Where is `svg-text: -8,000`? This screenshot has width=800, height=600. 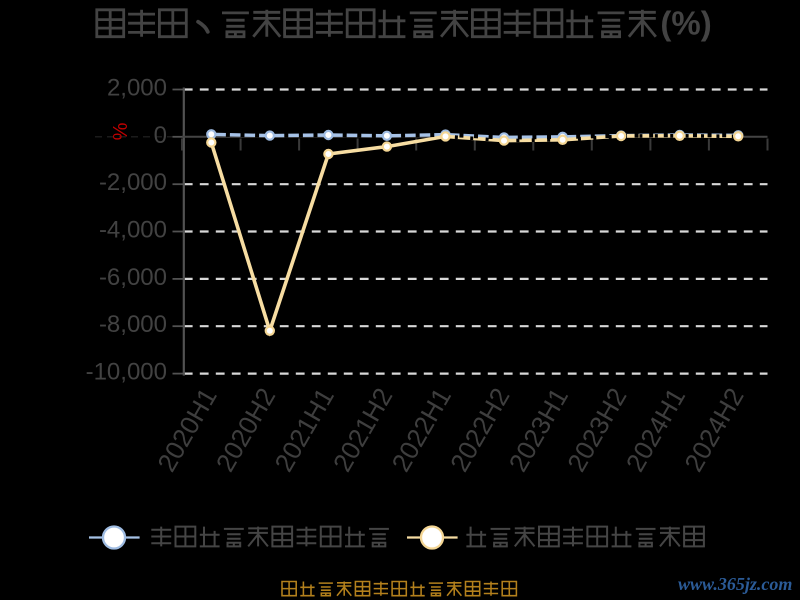
svg-text: -8,000 is located at coordinates (133, 324).